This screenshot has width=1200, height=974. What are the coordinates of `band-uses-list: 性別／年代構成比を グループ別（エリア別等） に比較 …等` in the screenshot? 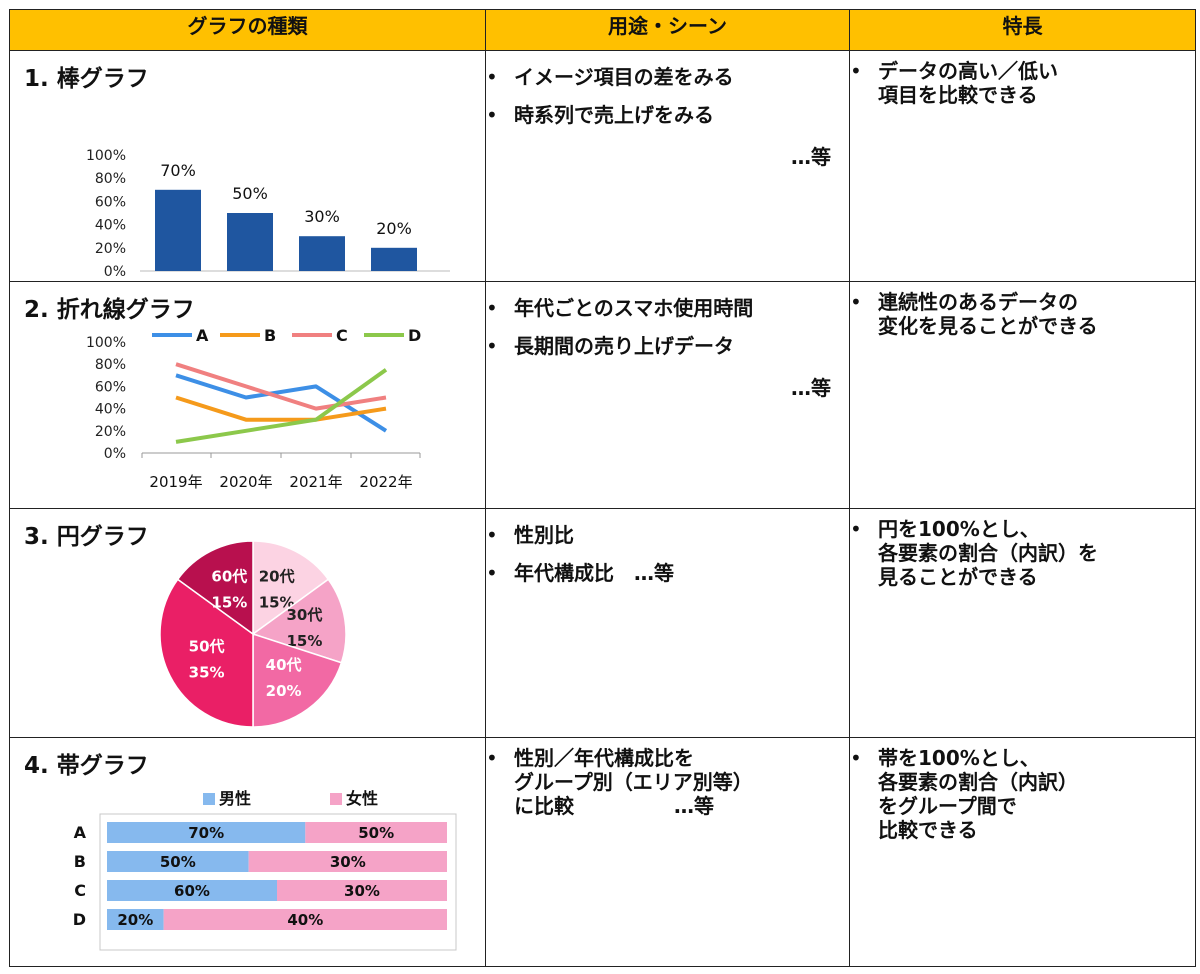 It's located at (667, 782).